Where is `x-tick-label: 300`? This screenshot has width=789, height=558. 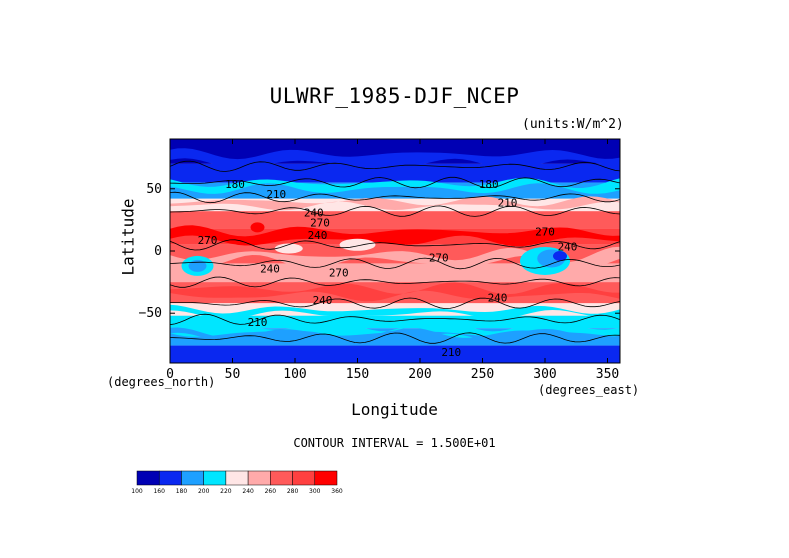
x-tick-label: 300 is located at coordinates (544, 374).